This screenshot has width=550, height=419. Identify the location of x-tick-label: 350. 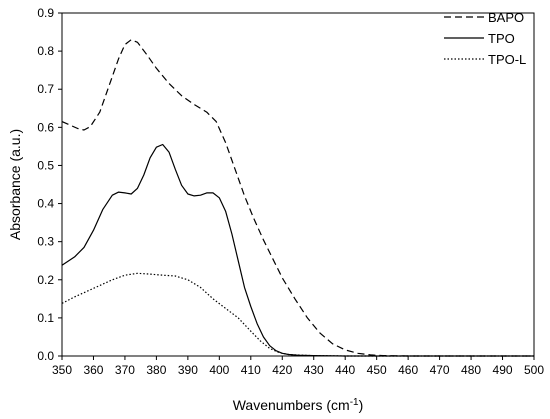
(62, 370).